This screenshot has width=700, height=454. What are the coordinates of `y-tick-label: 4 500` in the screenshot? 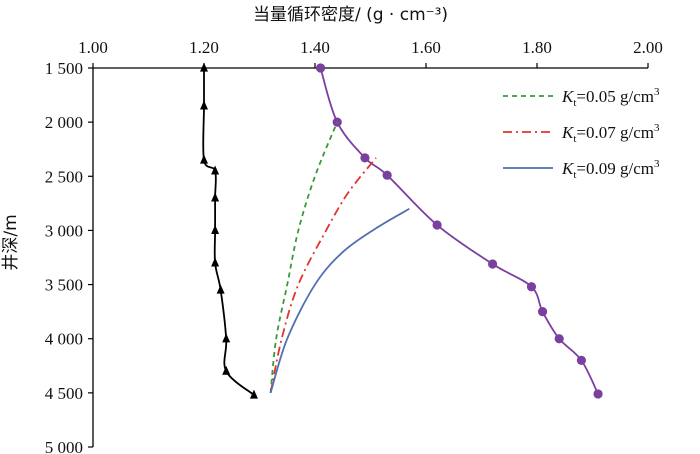 It's located at (64, 393).